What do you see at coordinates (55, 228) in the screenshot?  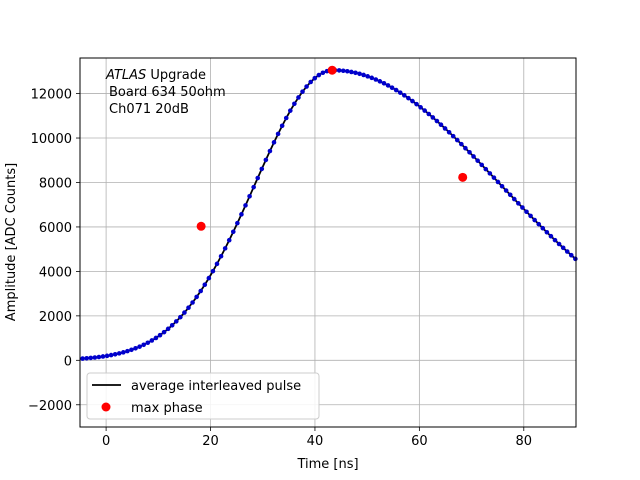 I see `y-tick-label: 6000` at bounding box center [55, 228].